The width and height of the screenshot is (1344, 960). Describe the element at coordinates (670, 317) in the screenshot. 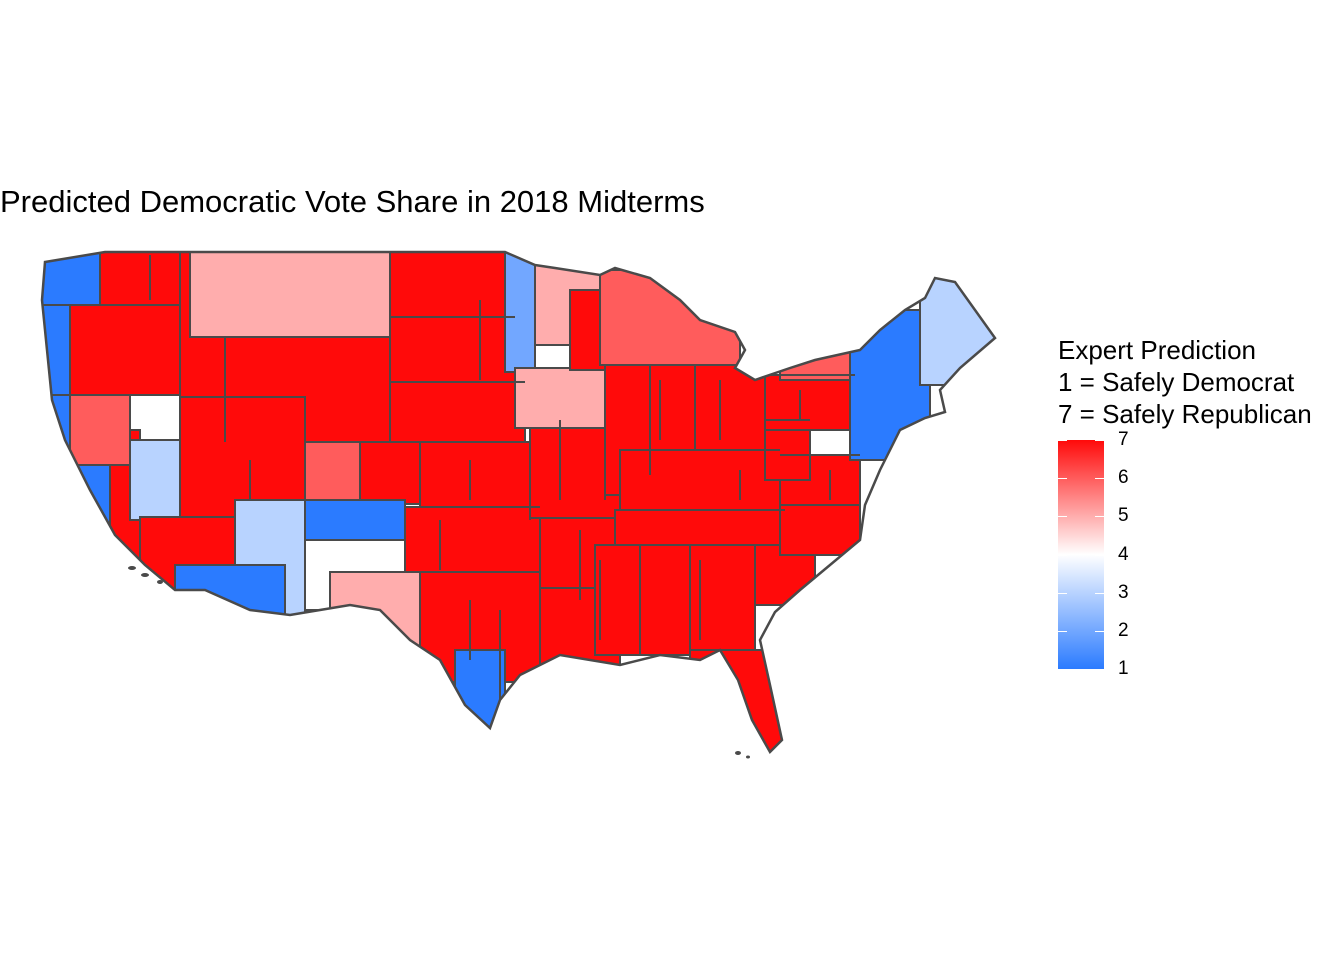

I see `region-michigan` at that location.